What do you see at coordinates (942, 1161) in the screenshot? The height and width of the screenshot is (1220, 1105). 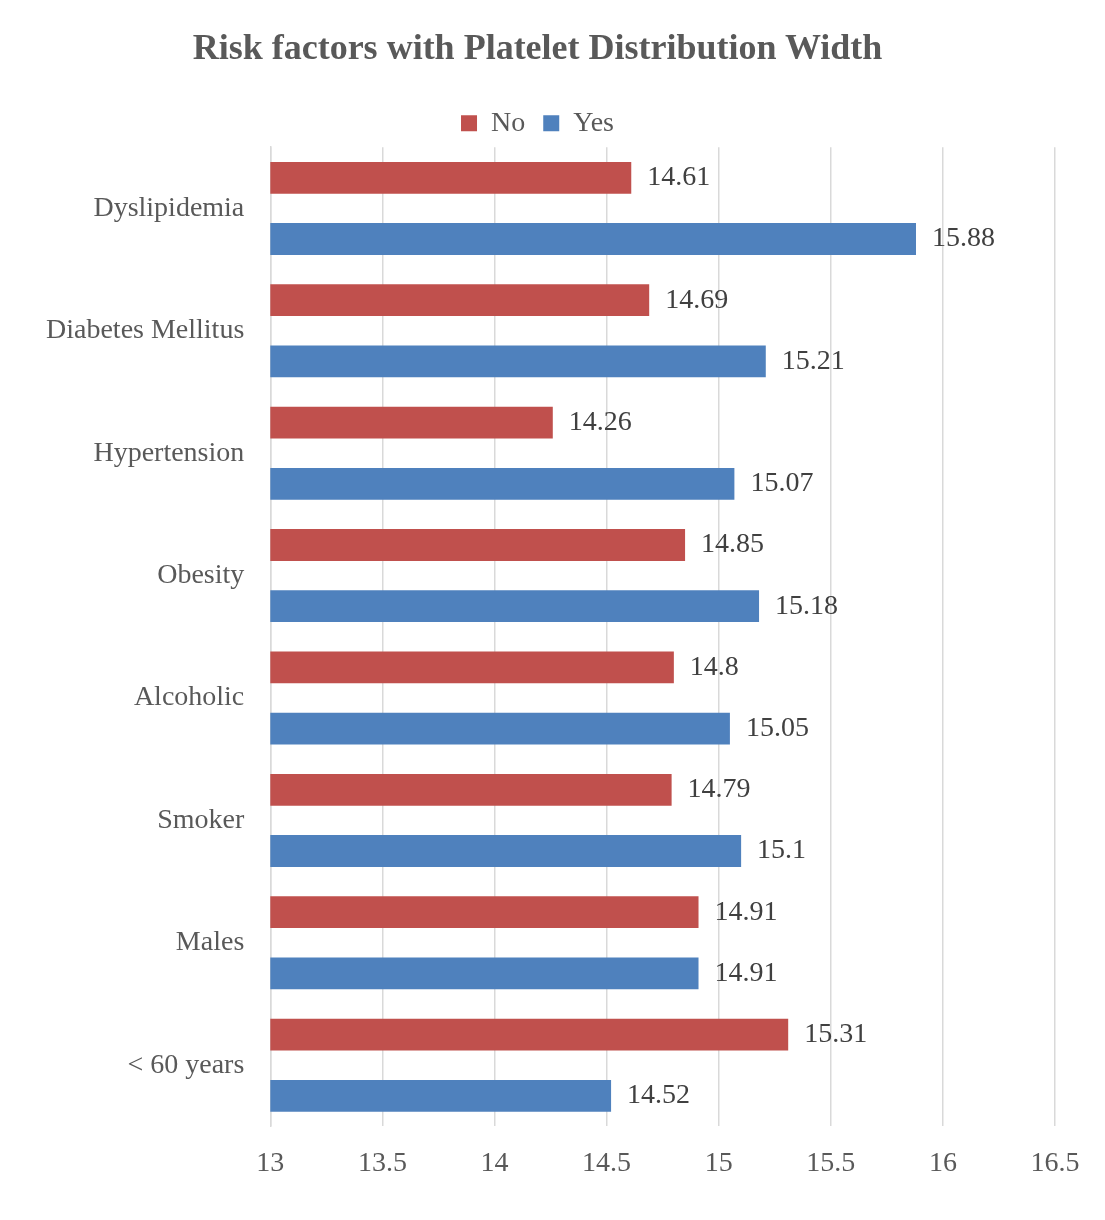 I see `x-tick-label: 16` at bounding box center [942, 1161].